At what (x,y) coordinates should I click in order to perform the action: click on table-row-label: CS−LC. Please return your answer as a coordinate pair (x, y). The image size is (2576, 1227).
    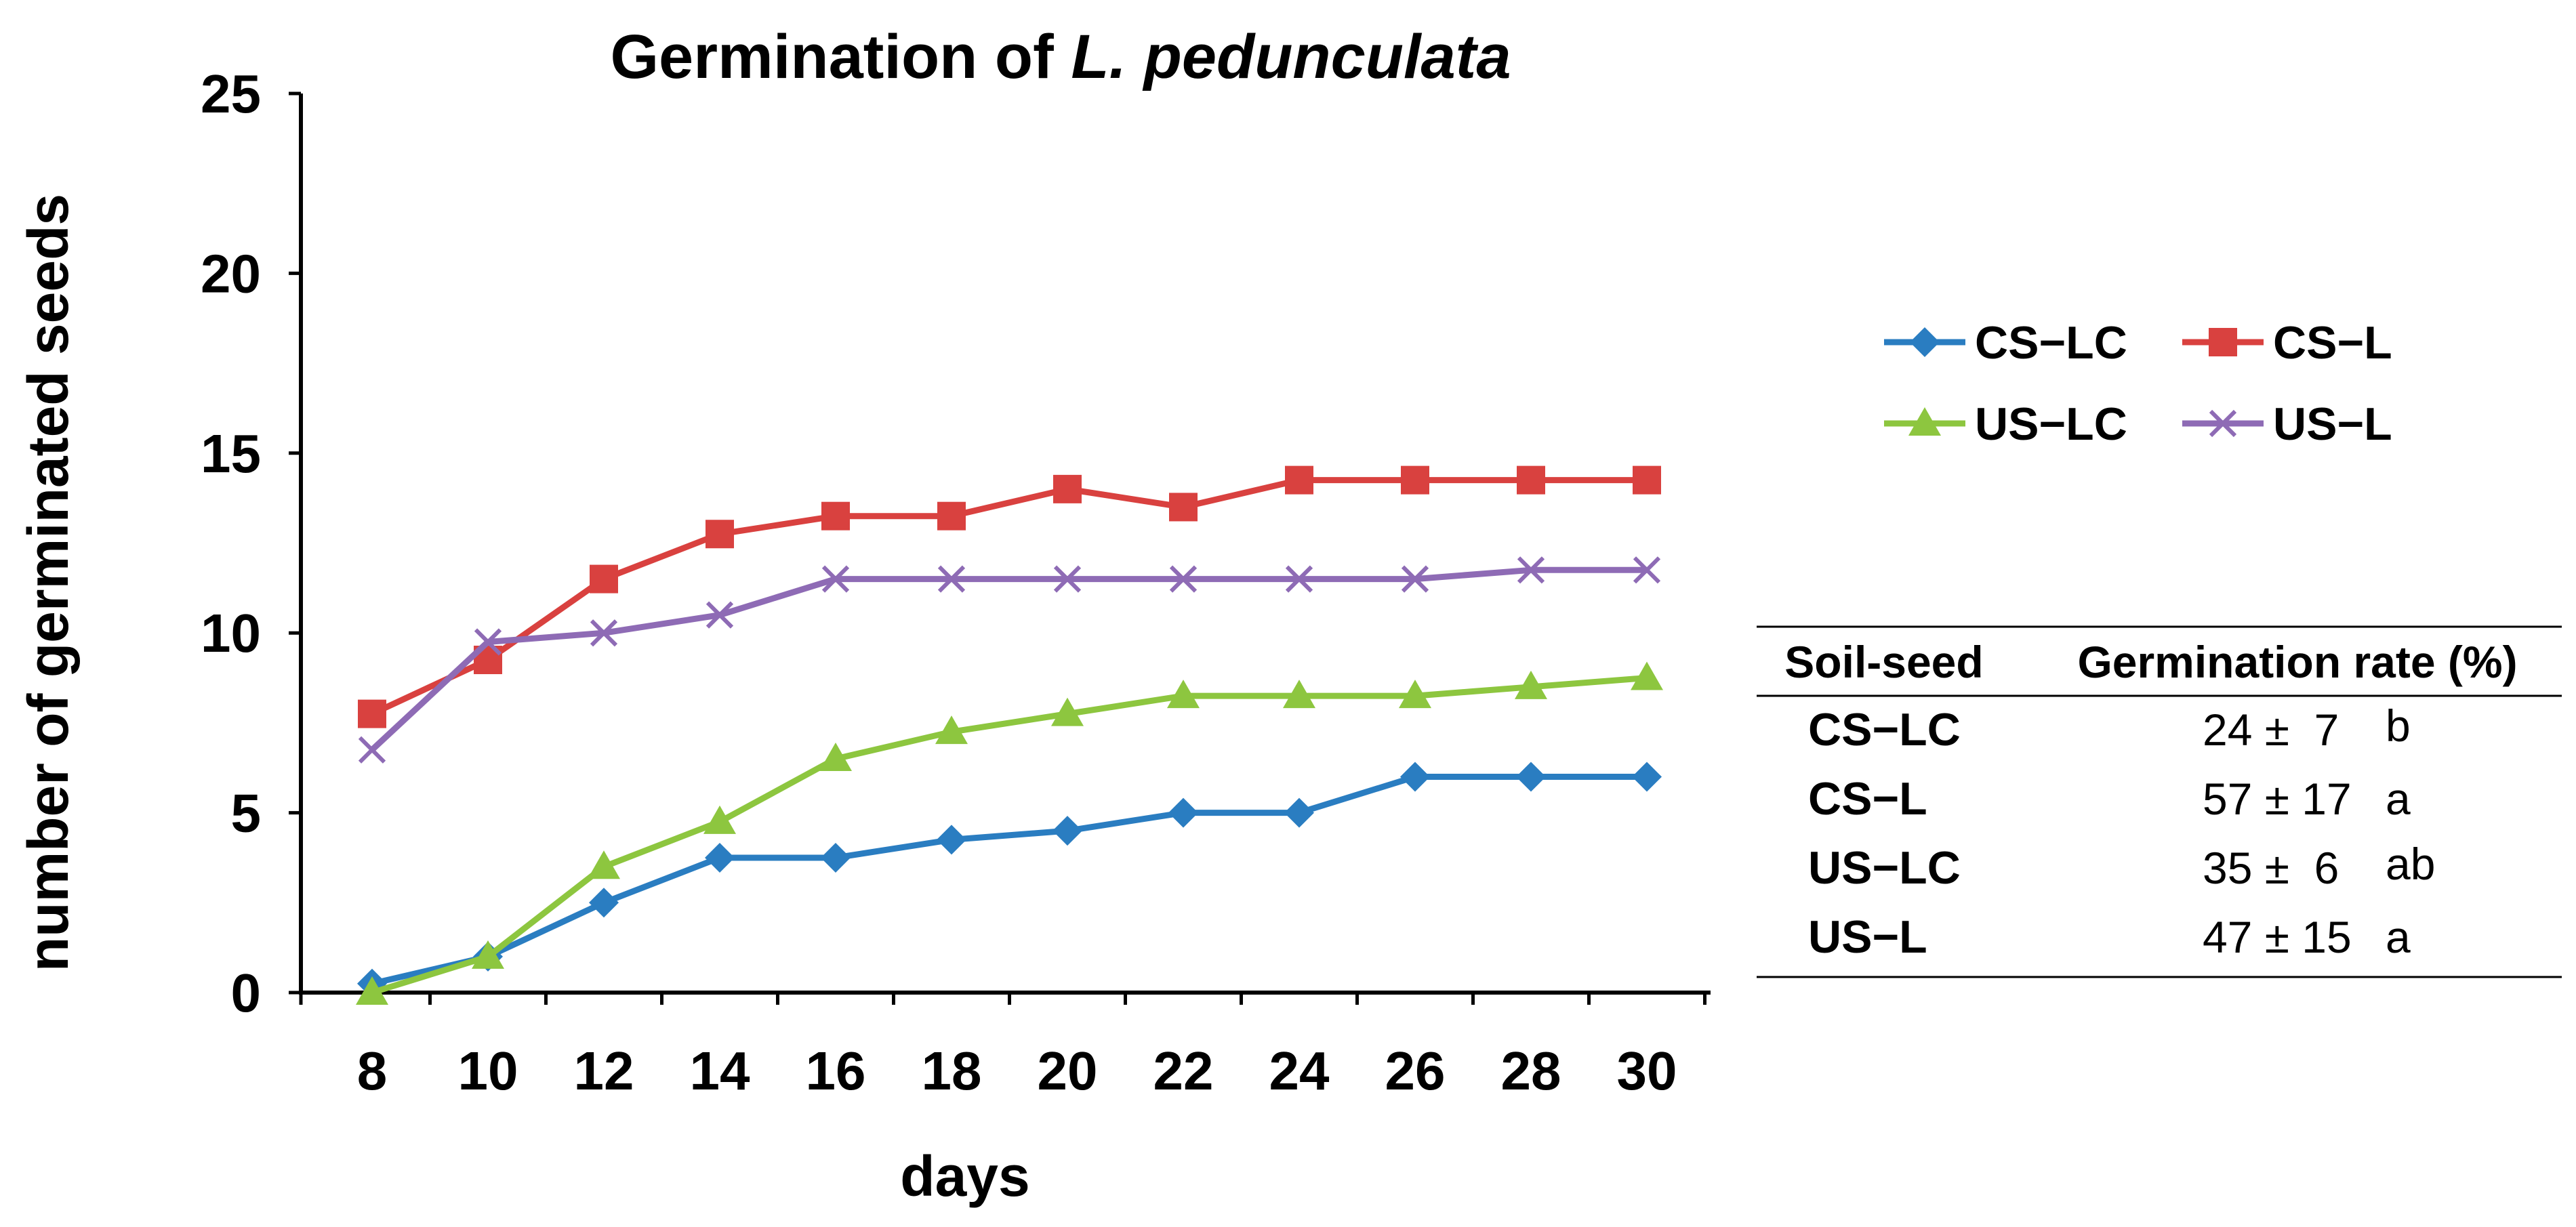
    Looking at the image, I should click on (1885, 729).